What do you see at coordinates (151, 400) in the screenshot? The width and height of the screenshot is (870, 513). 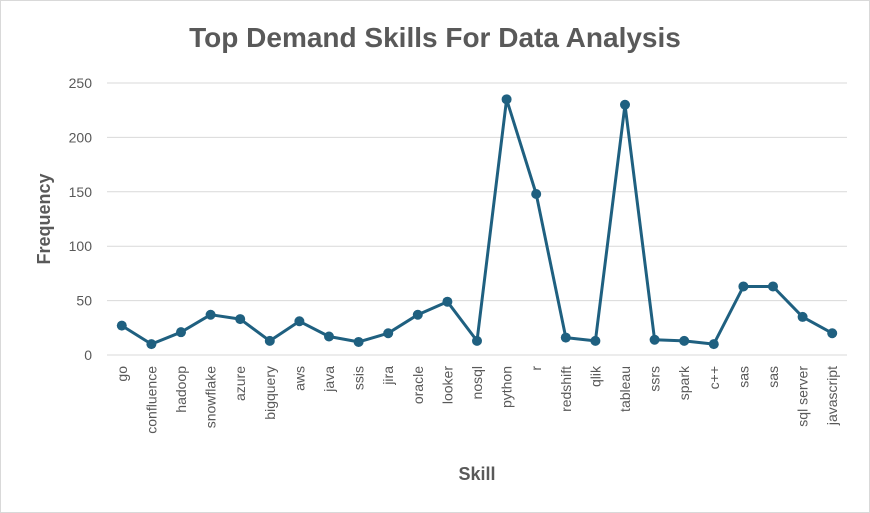 I see `x-tick-label: confluence` at bounding box center [151, 400].